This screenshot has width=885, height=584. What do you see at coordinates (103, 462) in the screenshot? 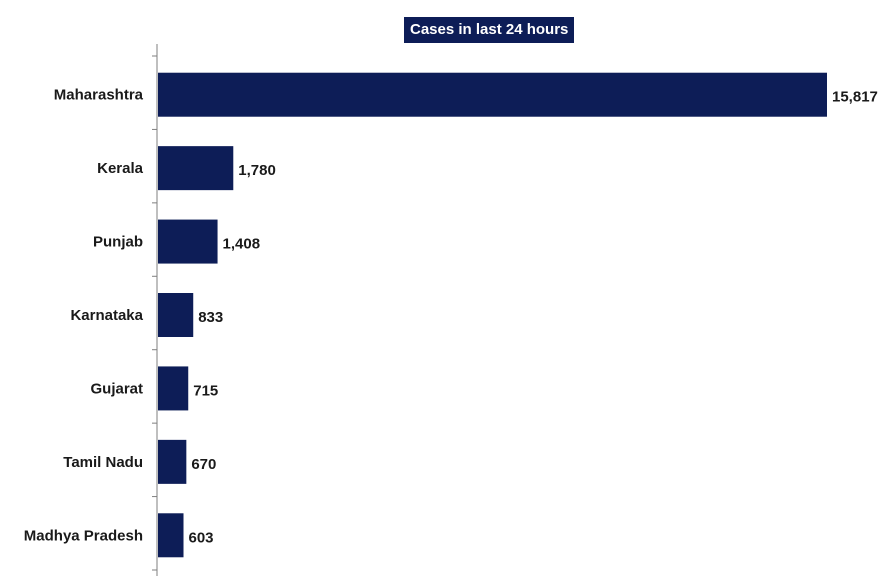
I see `category-label: Tamil Nadu` at bounding box center [103, 462].